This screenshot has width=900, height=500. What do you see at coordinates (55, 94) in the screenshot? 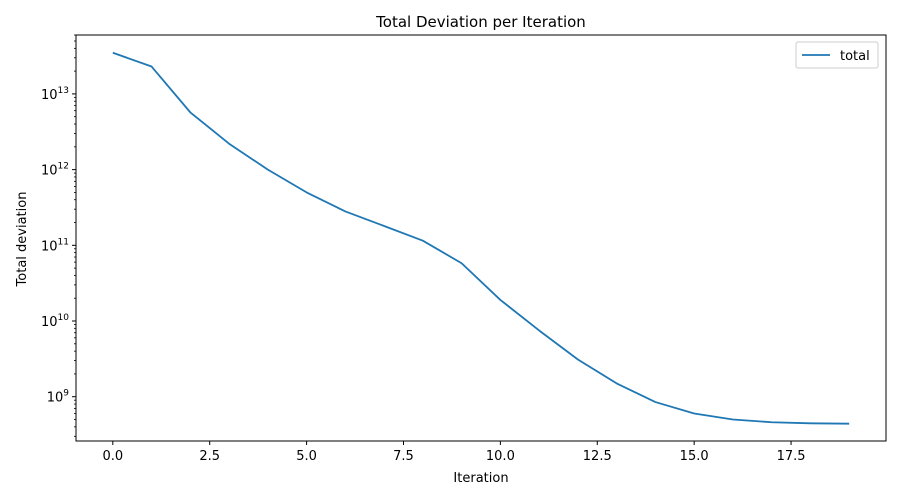
I see `y-tick-label: 1013` at bounding box center [55, 94].